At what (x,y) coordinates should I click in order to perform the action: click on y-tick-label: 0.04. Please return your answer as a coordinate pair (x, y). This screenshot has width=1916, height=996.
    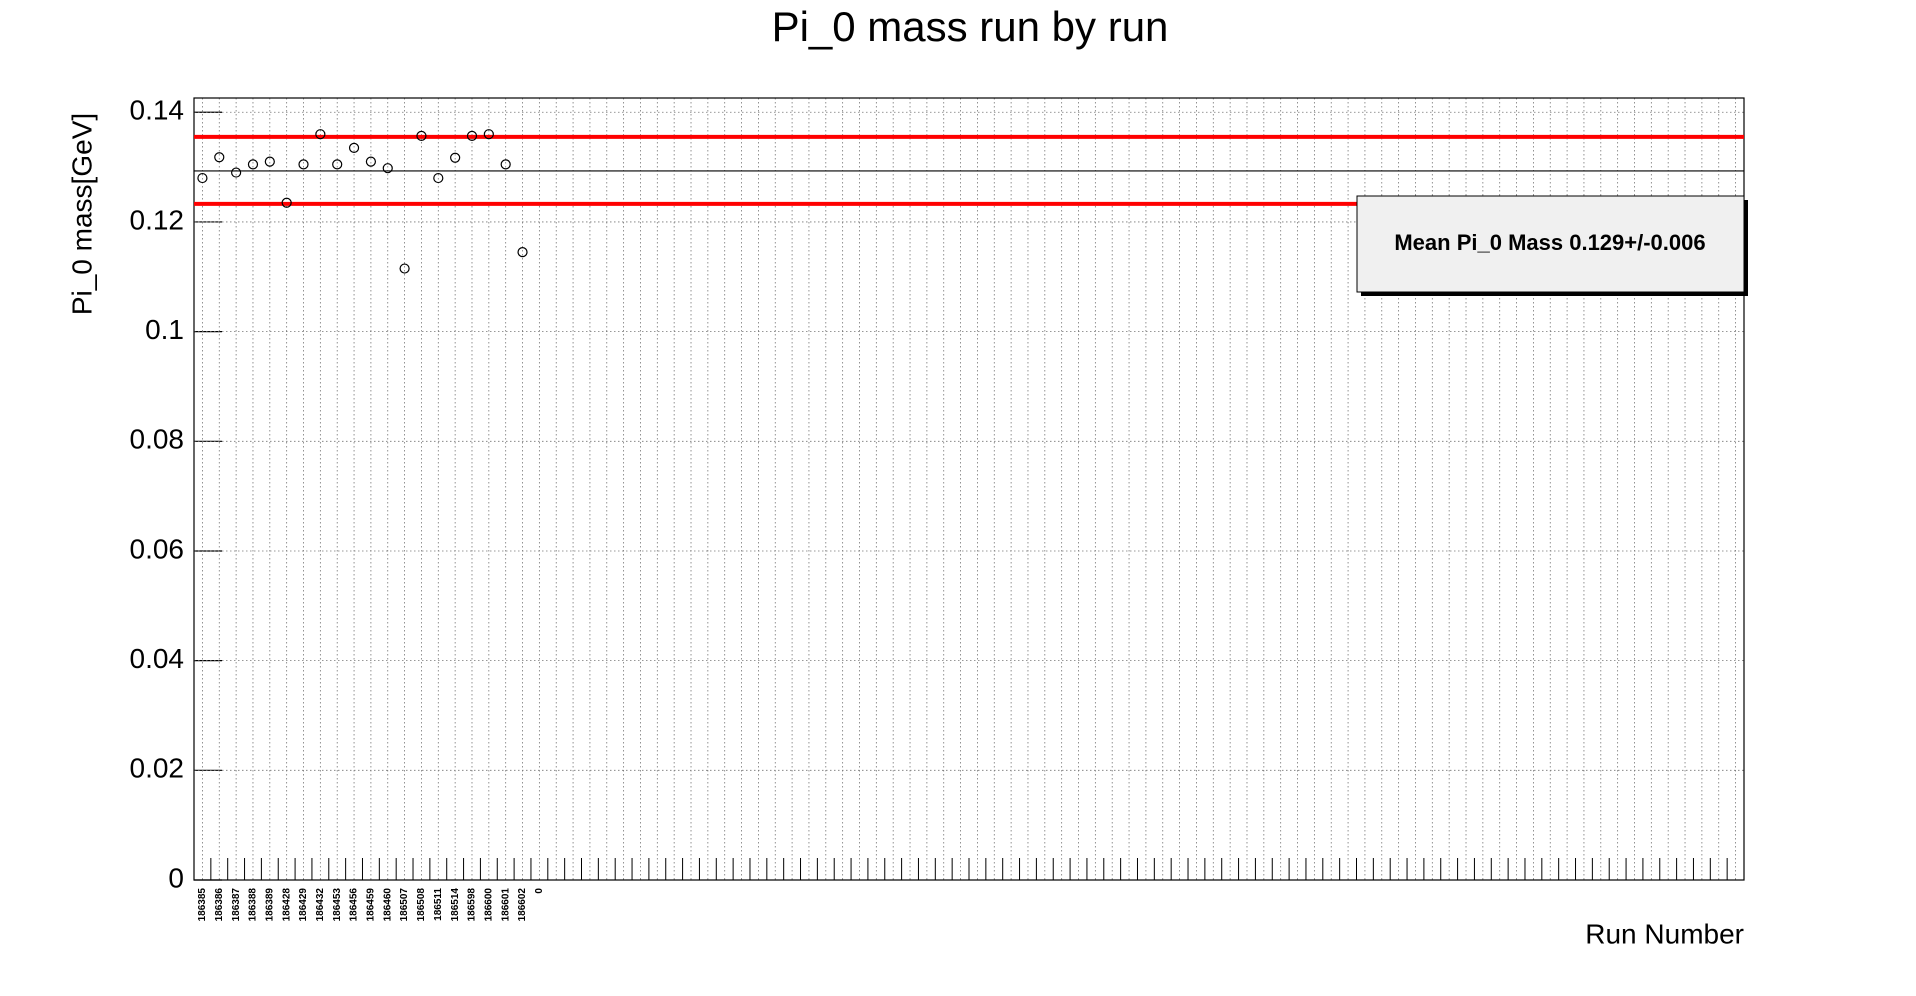
    Looking at the image, I should click on (157, 658).